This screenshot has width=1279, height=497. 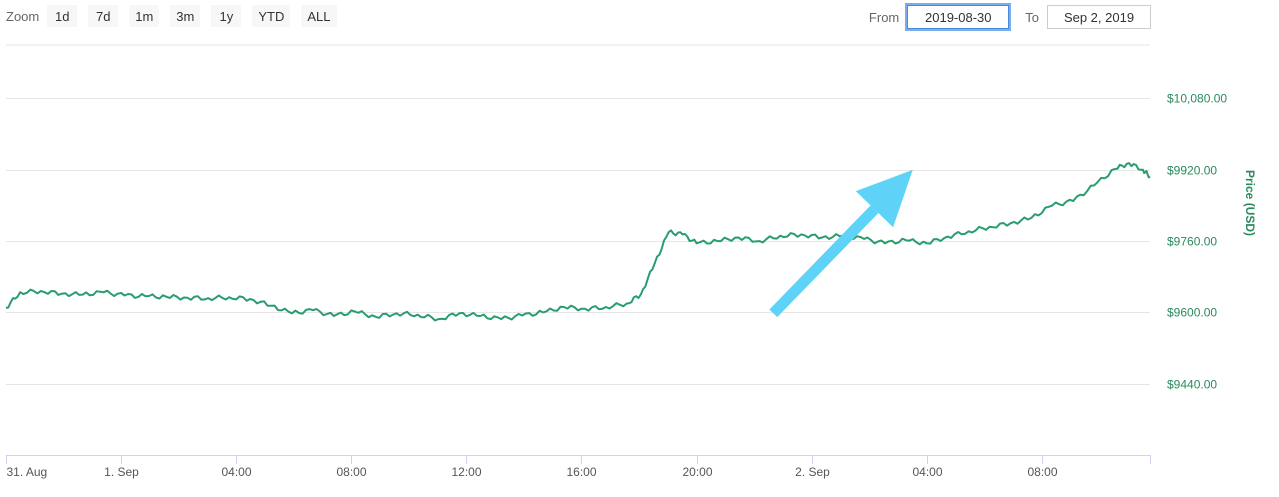 I want to click on zoom-label: Zoom, so click(x=23, y=16).